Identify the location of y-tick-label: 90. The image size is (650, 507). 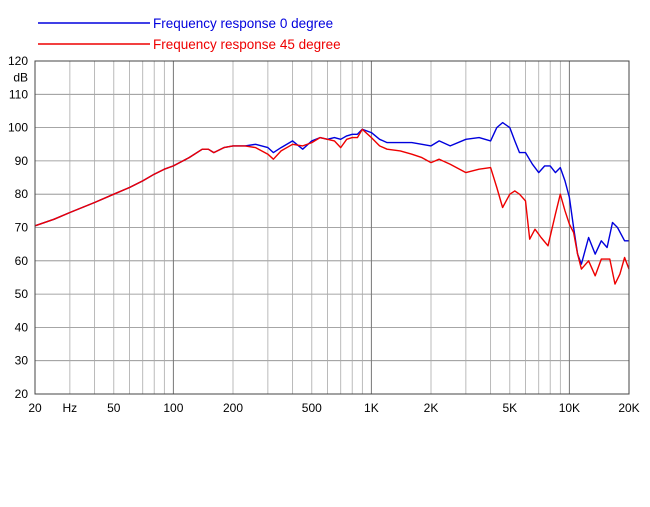
(22, 161).